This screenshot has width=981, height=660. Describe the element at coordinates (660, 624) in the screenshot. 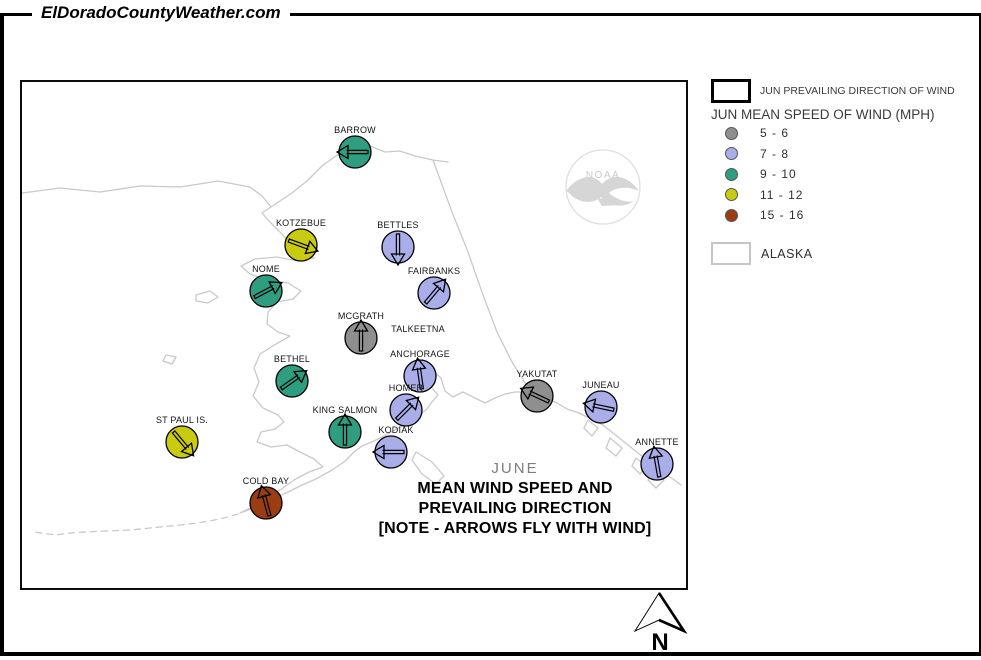

I see `north-arrow: N` at that location.